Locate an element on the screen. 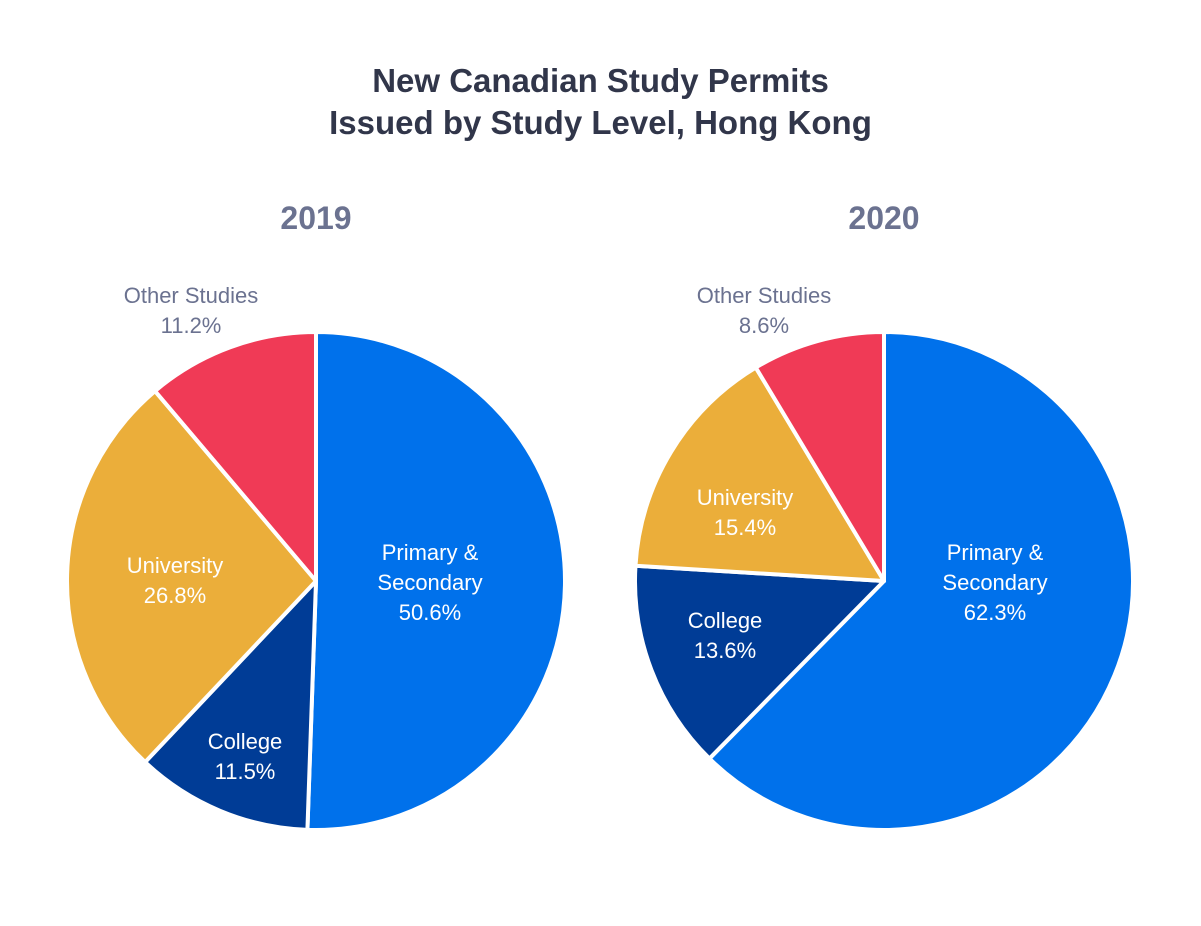  pie-2020-slice-college is located at coordinates (759, 662).